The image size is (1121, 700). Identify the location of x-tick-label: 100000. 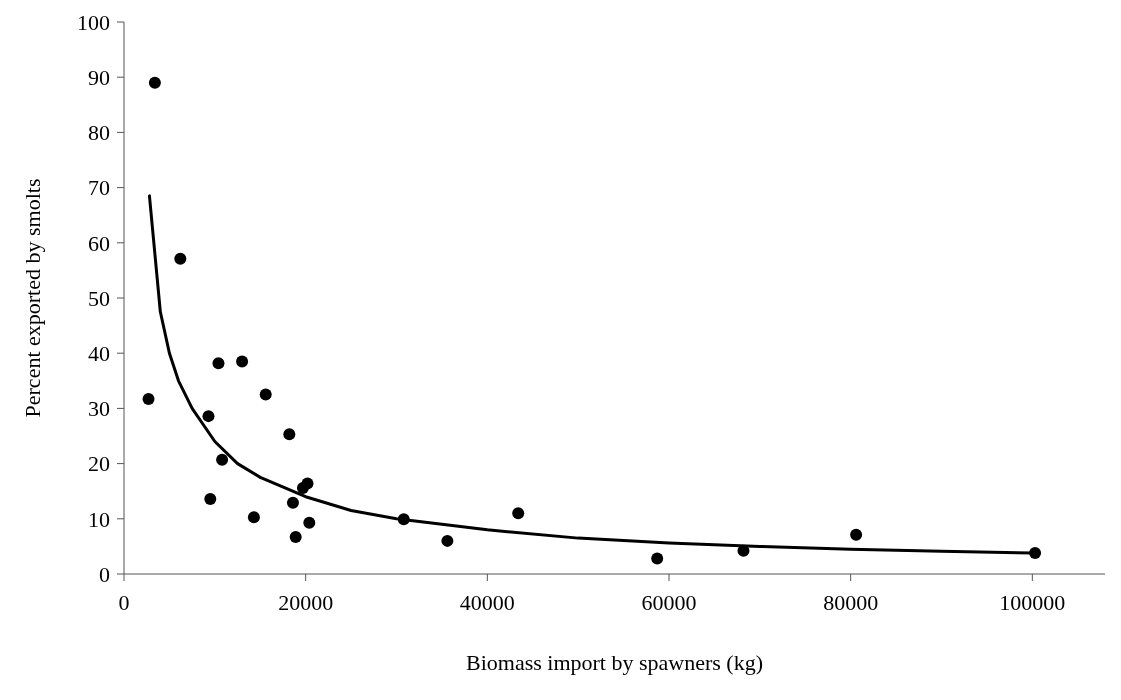
(1032, 602).